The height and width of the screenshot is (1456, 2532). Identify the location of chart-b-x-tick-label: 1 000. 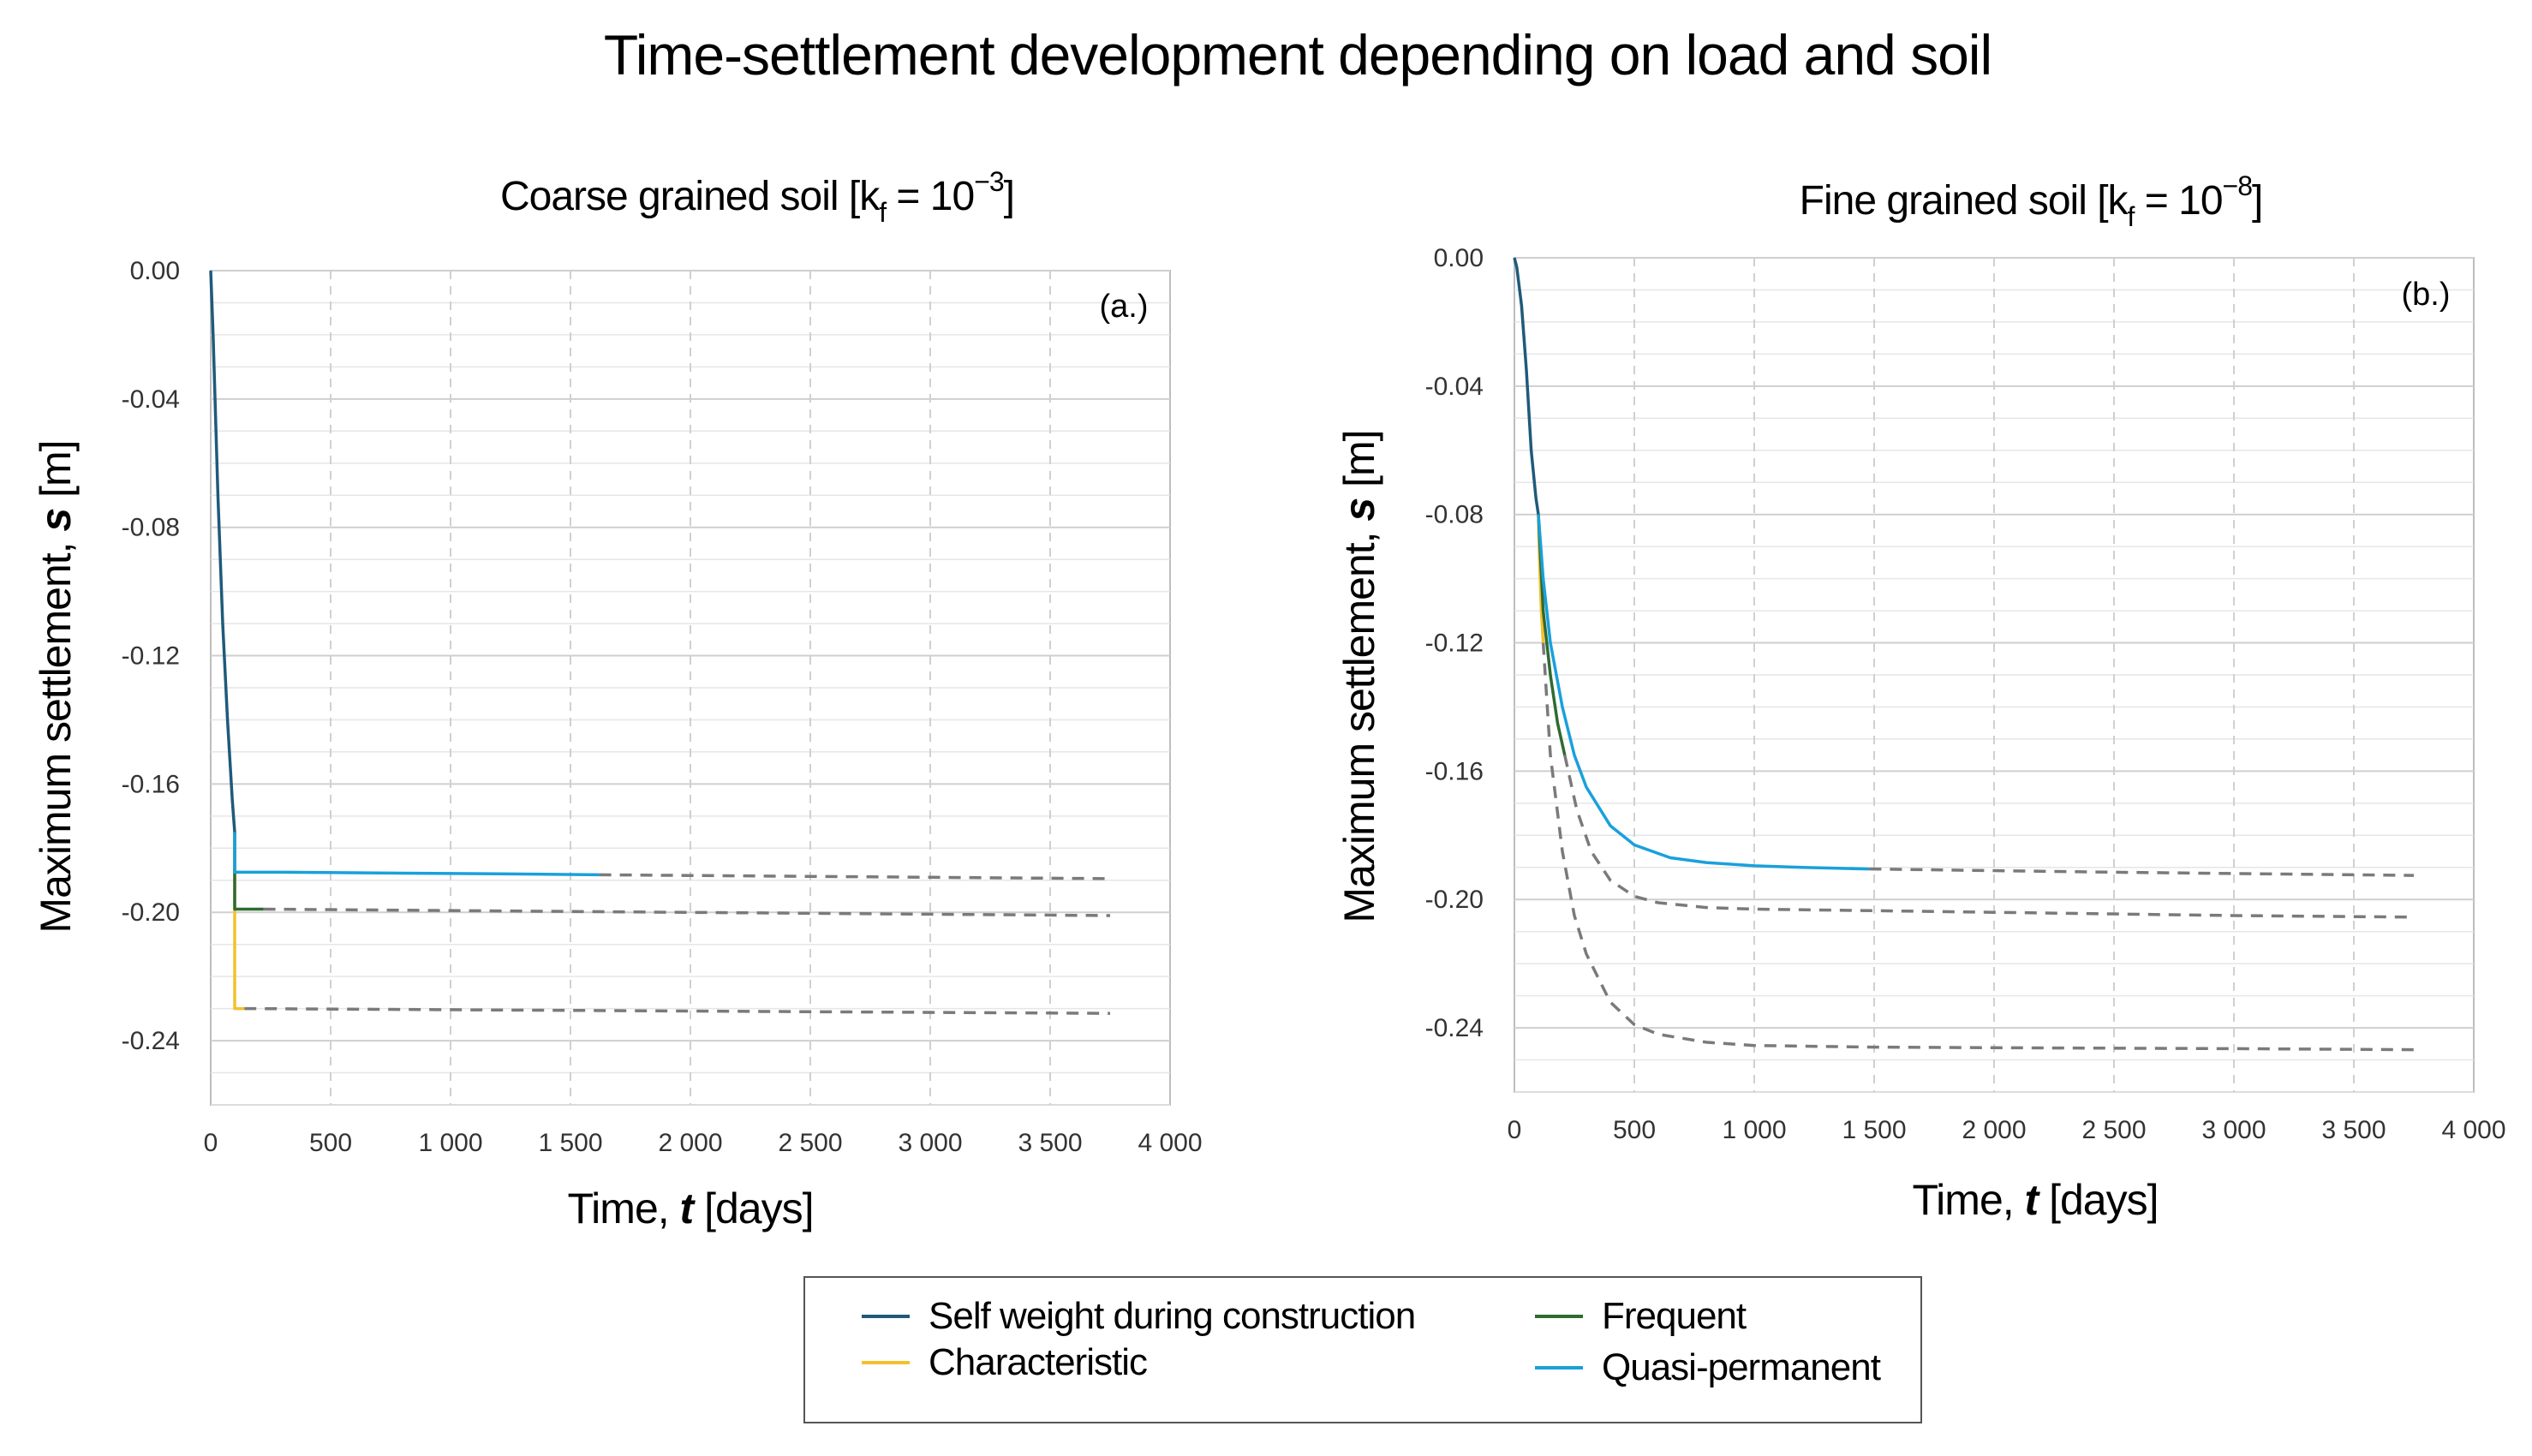
(1754, 1130).